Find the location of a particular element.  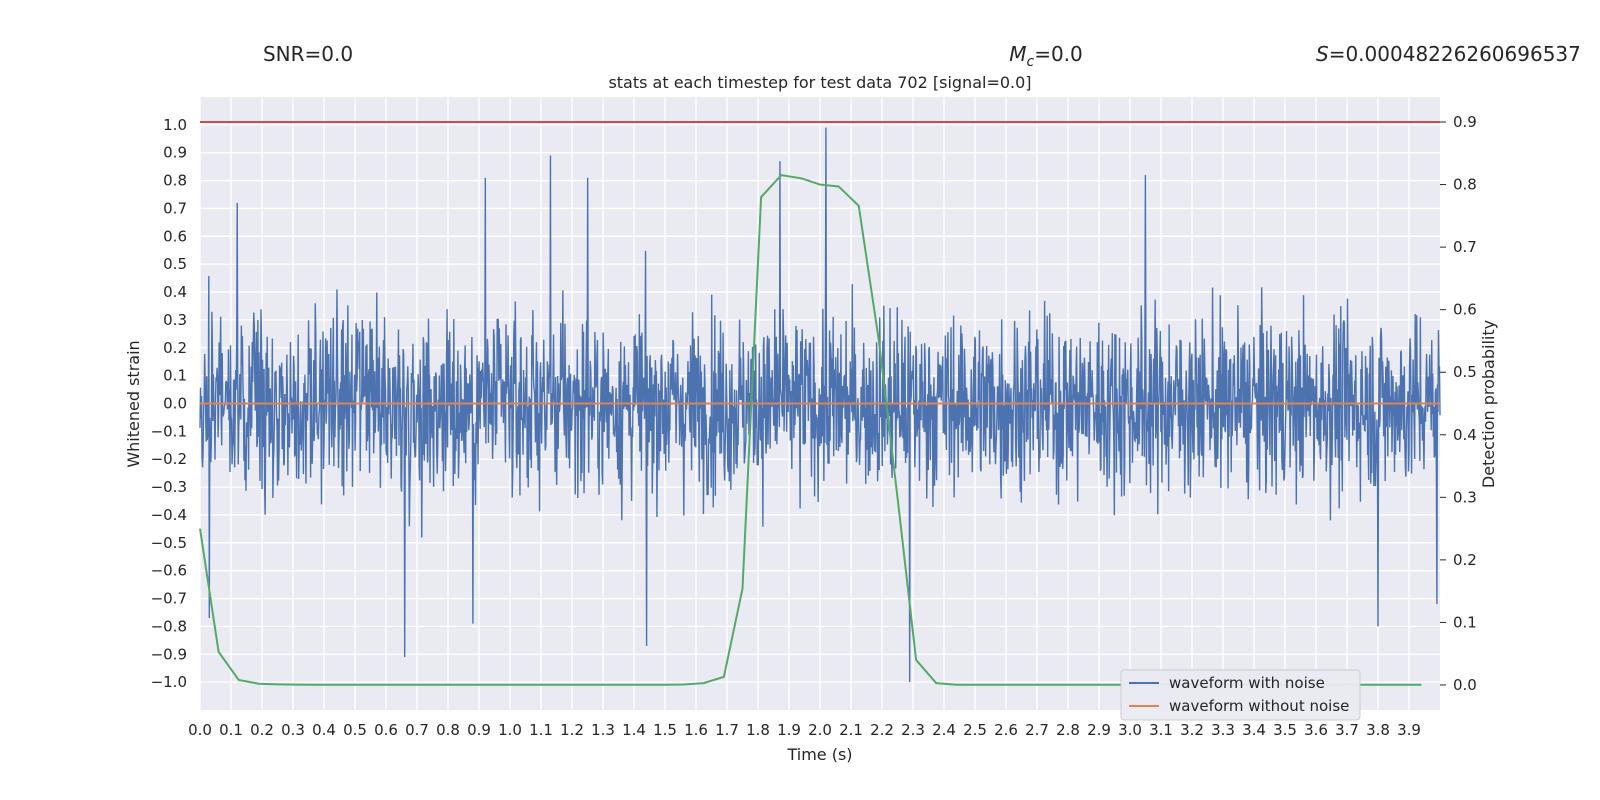

x-tick-label: 3.4 is located at coordinates (1254, 730).